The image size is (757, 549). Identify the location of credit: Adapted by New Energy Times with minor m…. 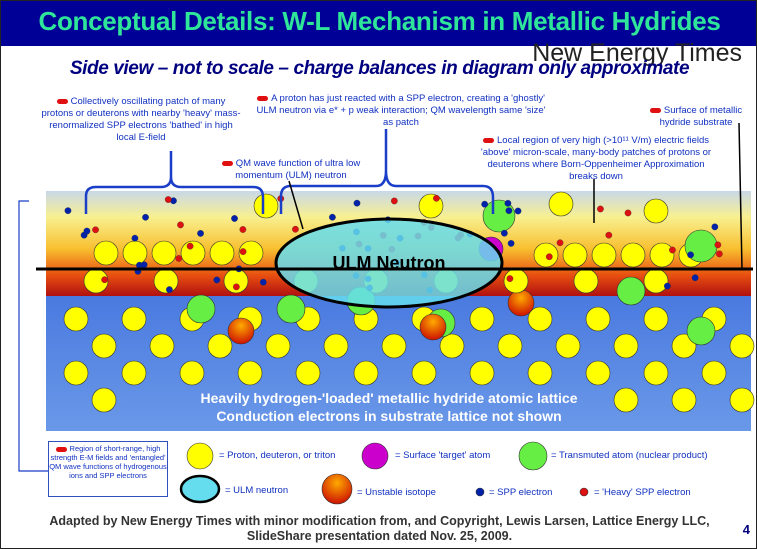
(379, 528).